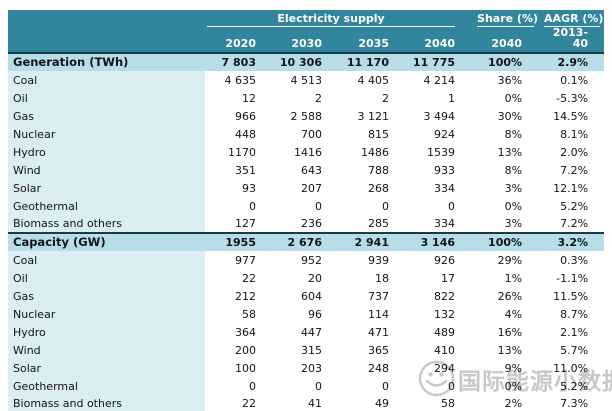  What do you see at coordinates (571, 61) in the screenshot?
I see `section-value-cell: 2.9%` at bounding box center [571, 61].